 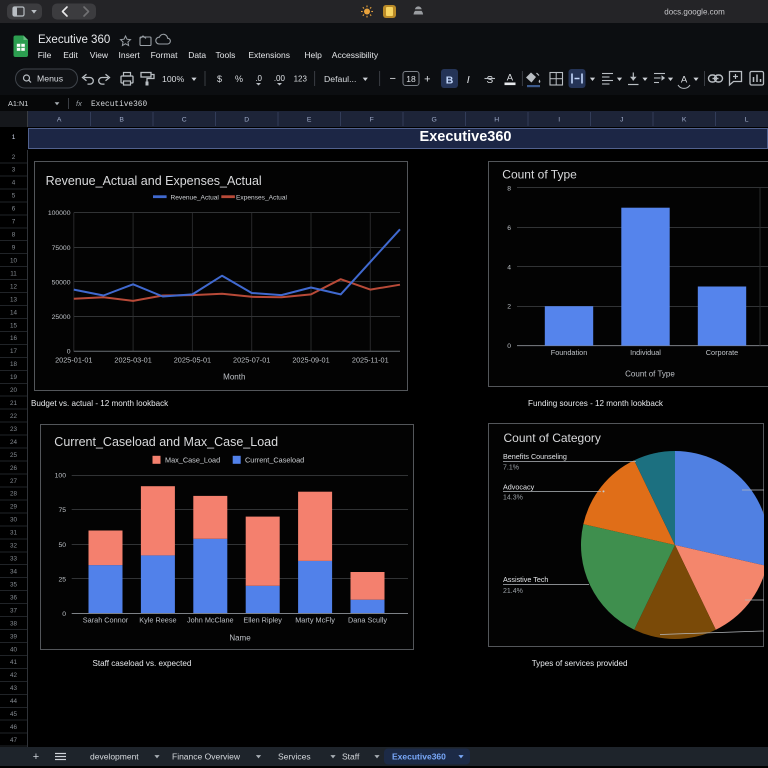 I want to click on svg-text: 36, so click(x=14, y=597).